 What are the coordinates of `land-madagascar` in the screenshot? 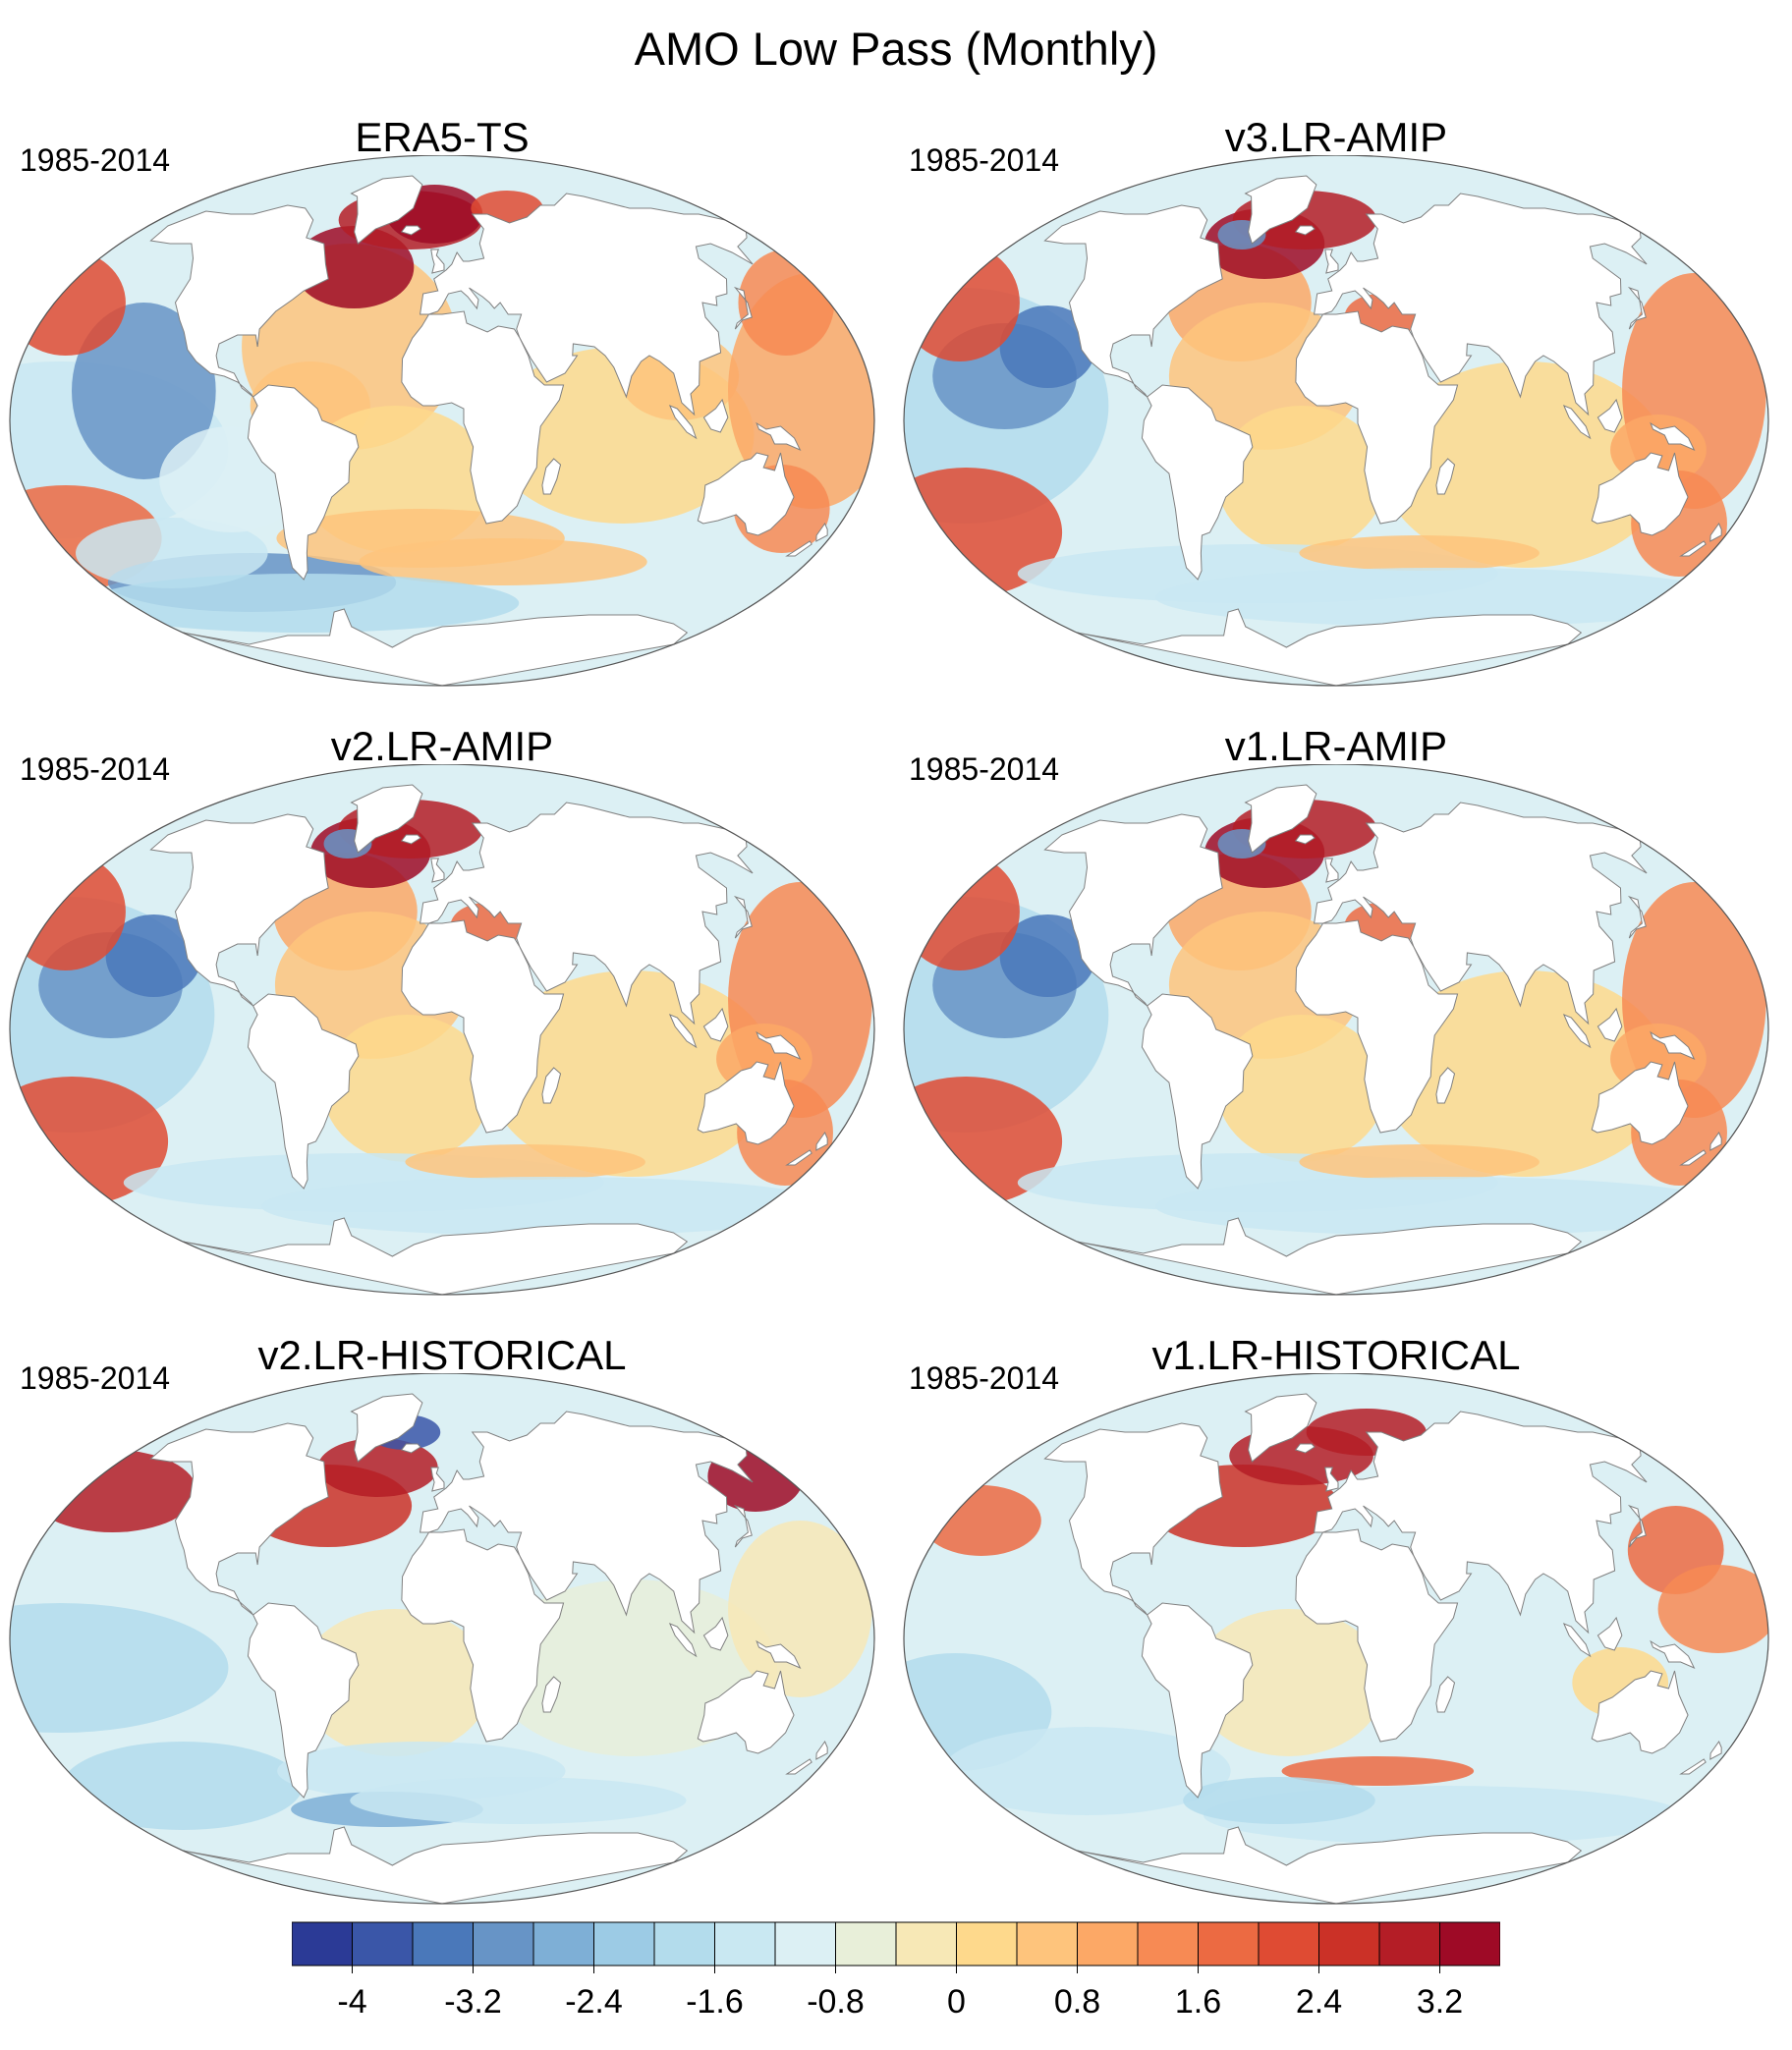 It's located at (551, 476).